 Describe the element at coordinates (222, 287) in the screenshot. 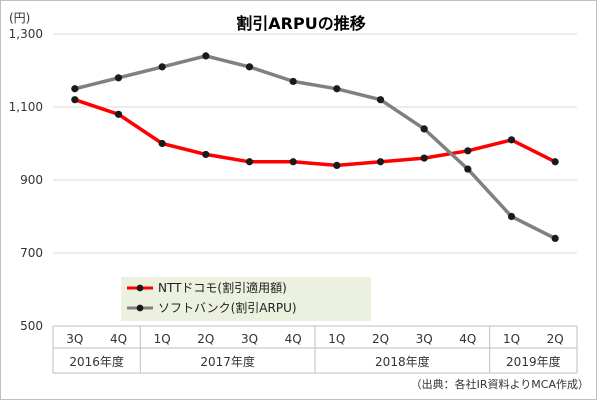

I see `legend-label-1: NTTドコモ(割引適用額)` at that location.